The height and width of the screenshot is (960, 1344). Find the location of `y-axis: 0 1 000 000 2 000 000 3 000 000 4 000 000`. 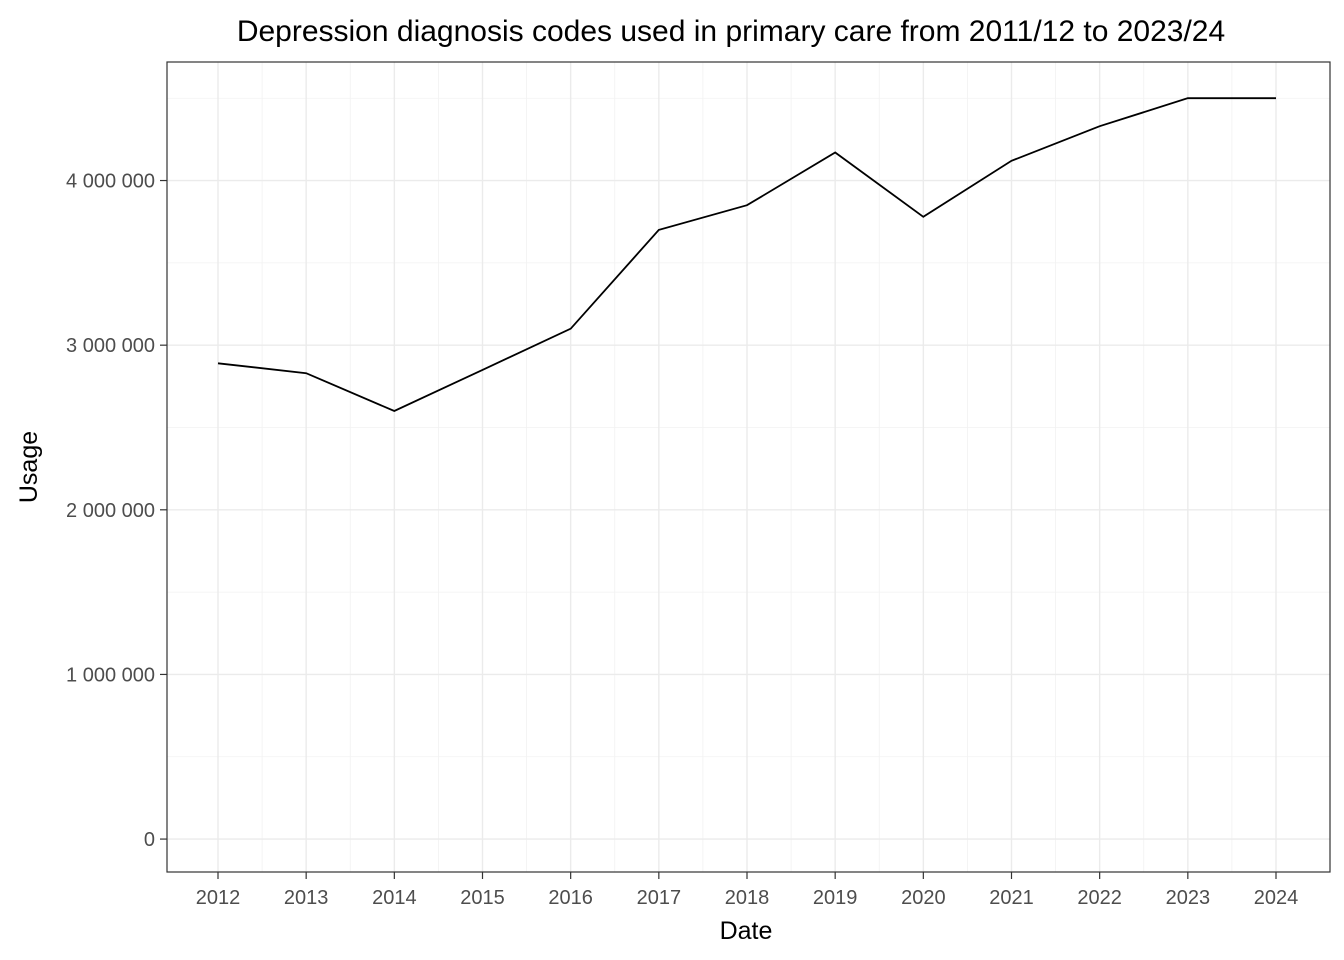

y-axis: 0 1 000 000 2 000 000 3 000 000 4 000 000 is located at coordinates (116, 511).